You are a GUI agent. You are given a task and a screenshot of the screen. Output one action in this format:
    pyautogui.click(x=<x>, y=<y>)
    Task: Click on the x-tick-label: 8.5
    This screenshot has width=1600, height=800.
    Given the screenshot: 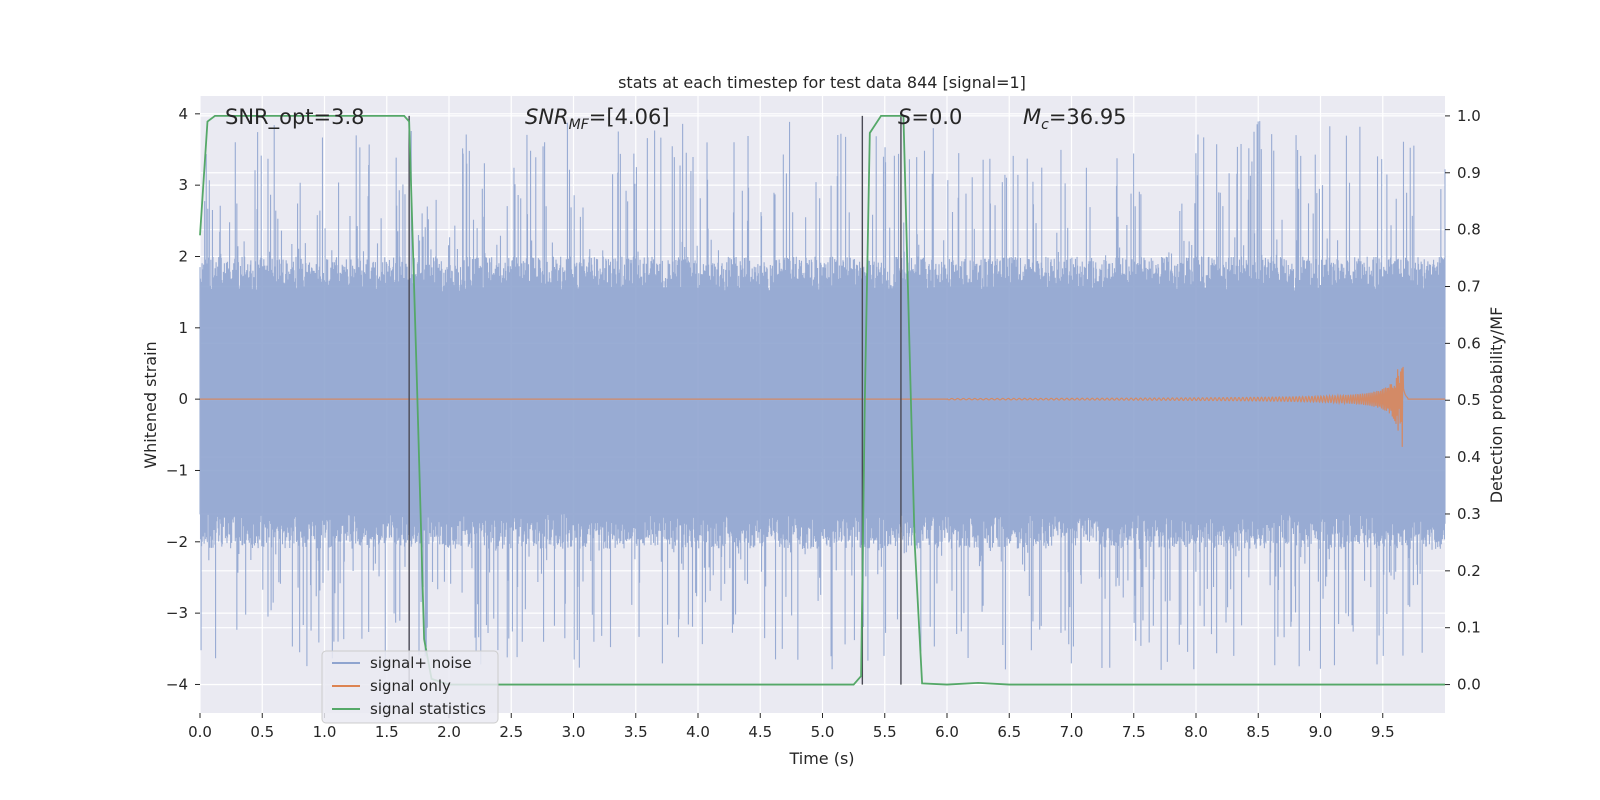 What is the action you would take?
    pyautogui.click(x=1258, y=732)
    